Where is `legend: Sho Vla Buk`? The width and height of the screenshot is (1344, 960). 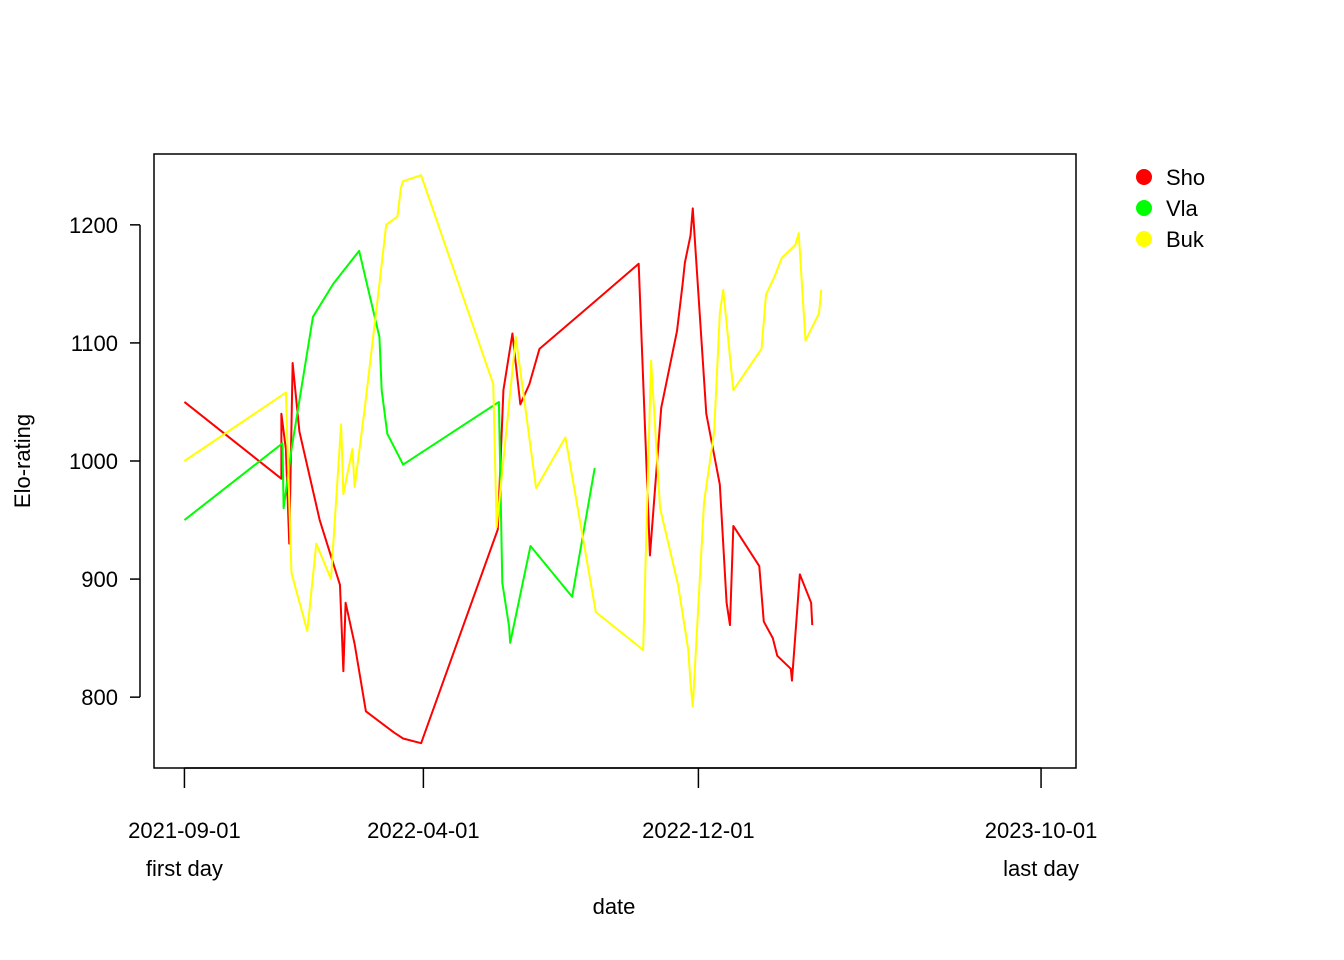 legend: Sho Vla Buk is located at coordinates (1170, 208).